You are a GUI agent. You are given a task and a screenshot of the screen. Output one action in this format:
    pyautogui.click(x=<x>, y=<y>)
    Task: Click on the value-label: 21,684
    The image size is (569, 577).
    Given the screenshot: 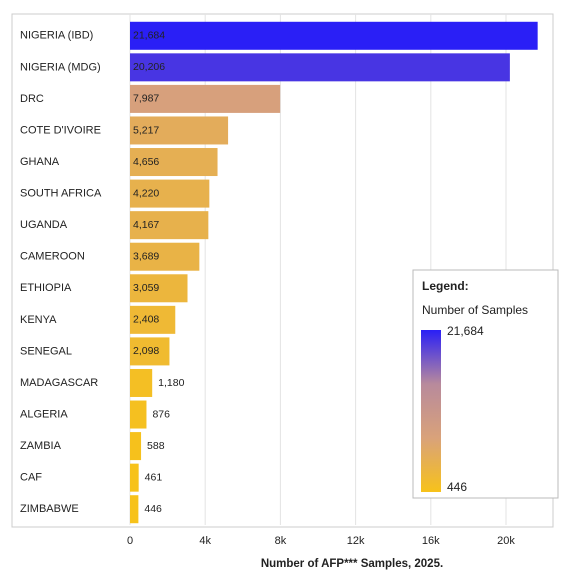 What is the action you would take?
    pyautogui.click(x=149, y=36)
    